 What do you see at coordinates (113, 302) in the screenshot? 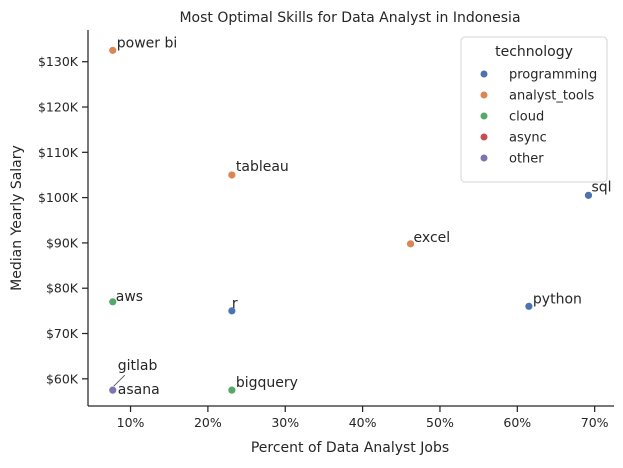
I see `point-aws` at bounding box center [113, 302].